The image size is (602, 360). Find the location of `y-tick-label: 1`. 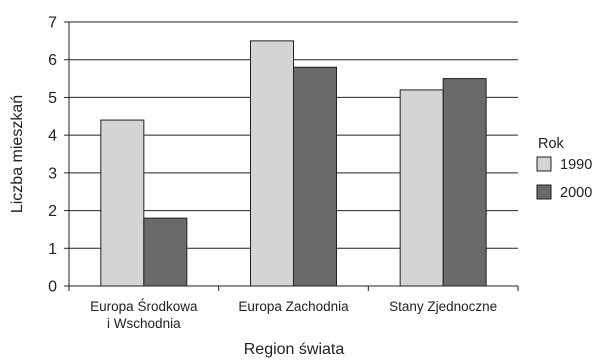

y-tick-label: 1 is located at coordinates (52, 249).